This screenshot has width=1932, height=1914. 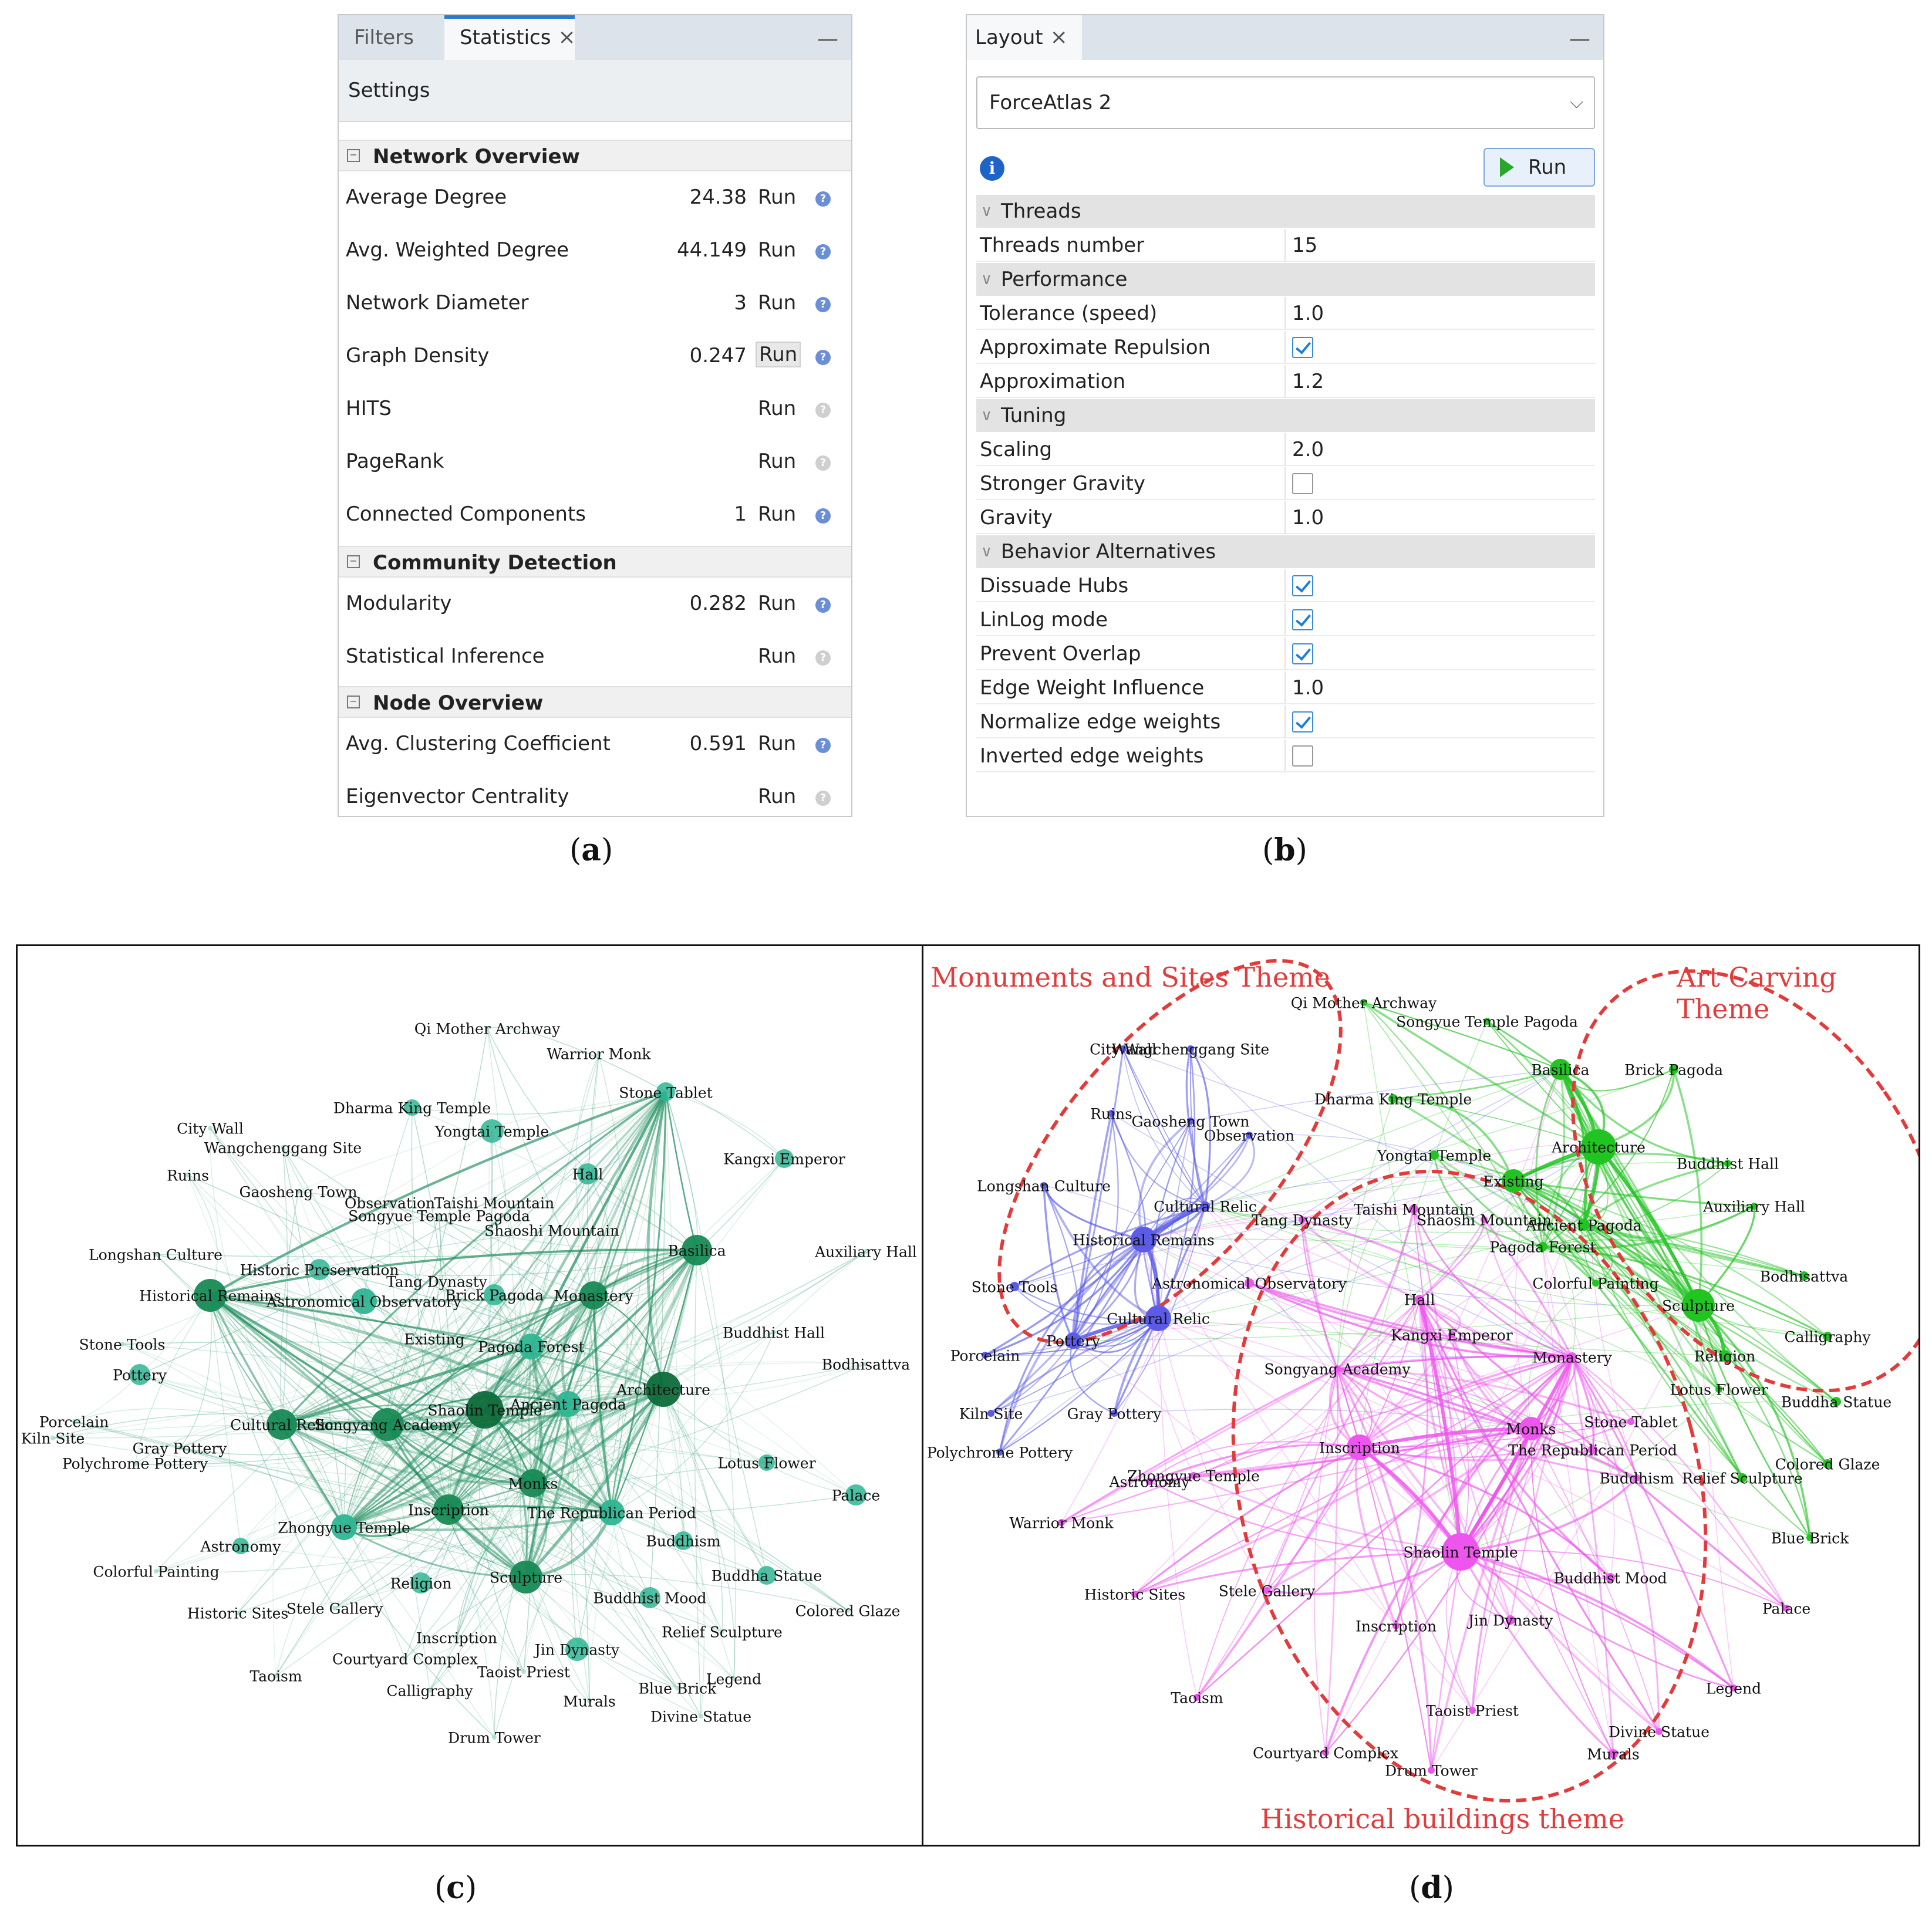 What do you see at coordinates (1786, 1609) in the screenshot?
I see `node-label: Palace` at bounding box center [1786, 1609].